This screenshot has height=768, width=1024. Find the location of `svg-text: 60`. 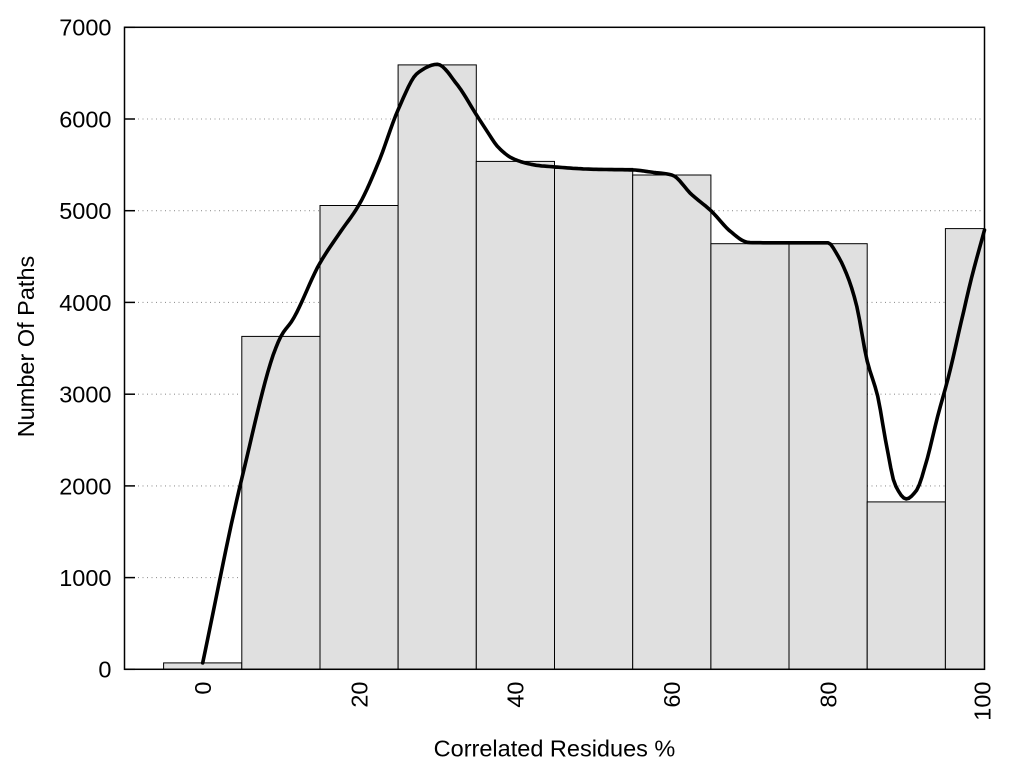

svg-text: 60 is located at coordinates (672, 695).